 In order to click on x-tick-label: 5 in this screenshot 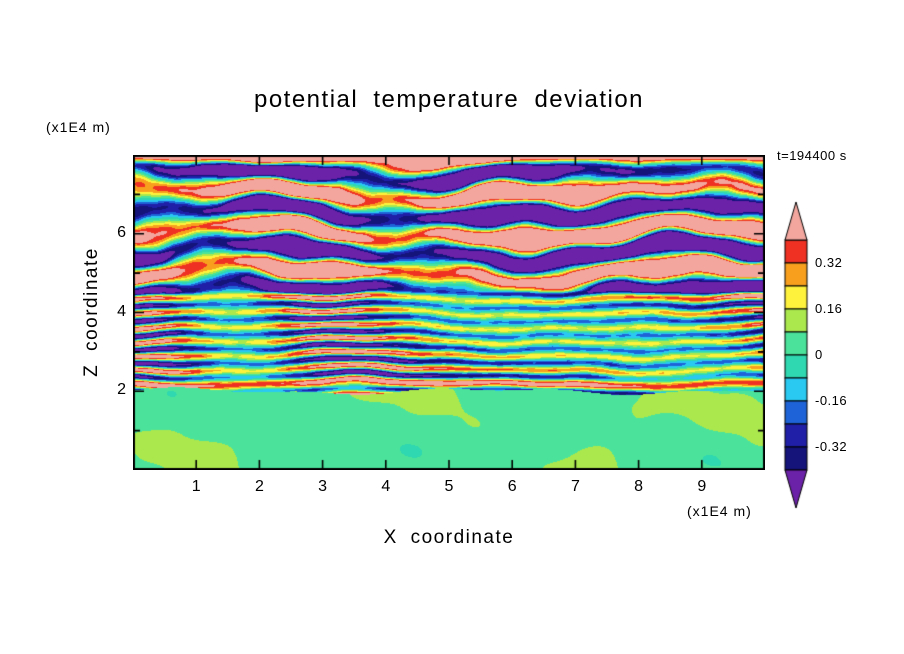, I will do `click(449, 486)`.